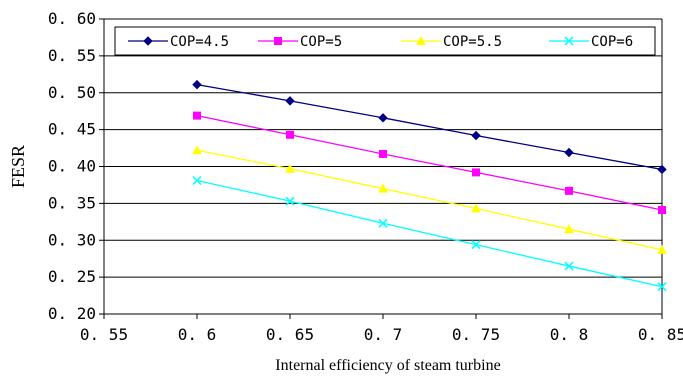 The height and width of the screenshot is (376, 683). Describe the element at coordinates (383, 334) in the screenshot. I see `x-tick-label-3: 0. 7` at that location.